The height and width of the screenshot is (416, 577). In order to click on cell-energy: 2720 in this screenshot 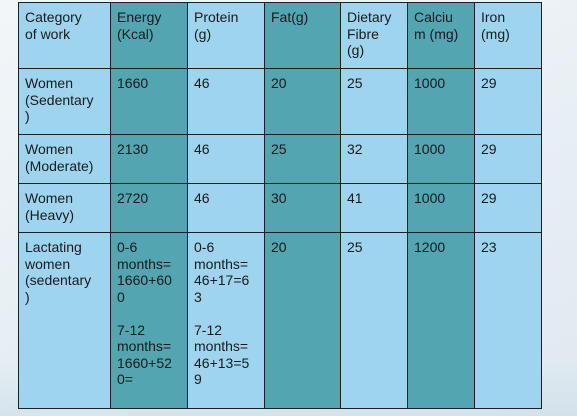, I will do `click(149, 208)`.